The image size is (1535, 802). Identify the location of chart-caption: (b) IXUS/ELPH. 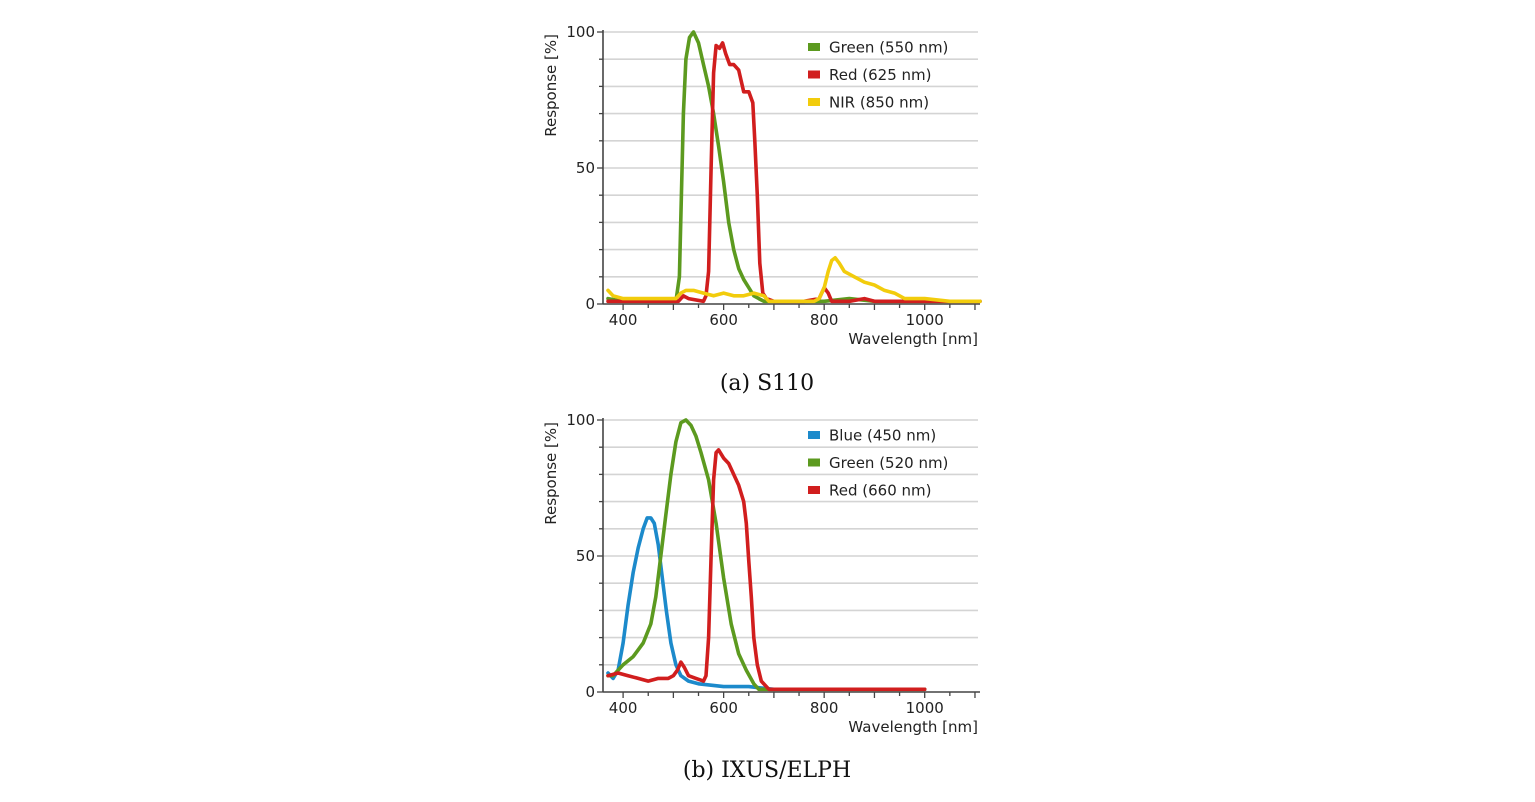
(767, 770).